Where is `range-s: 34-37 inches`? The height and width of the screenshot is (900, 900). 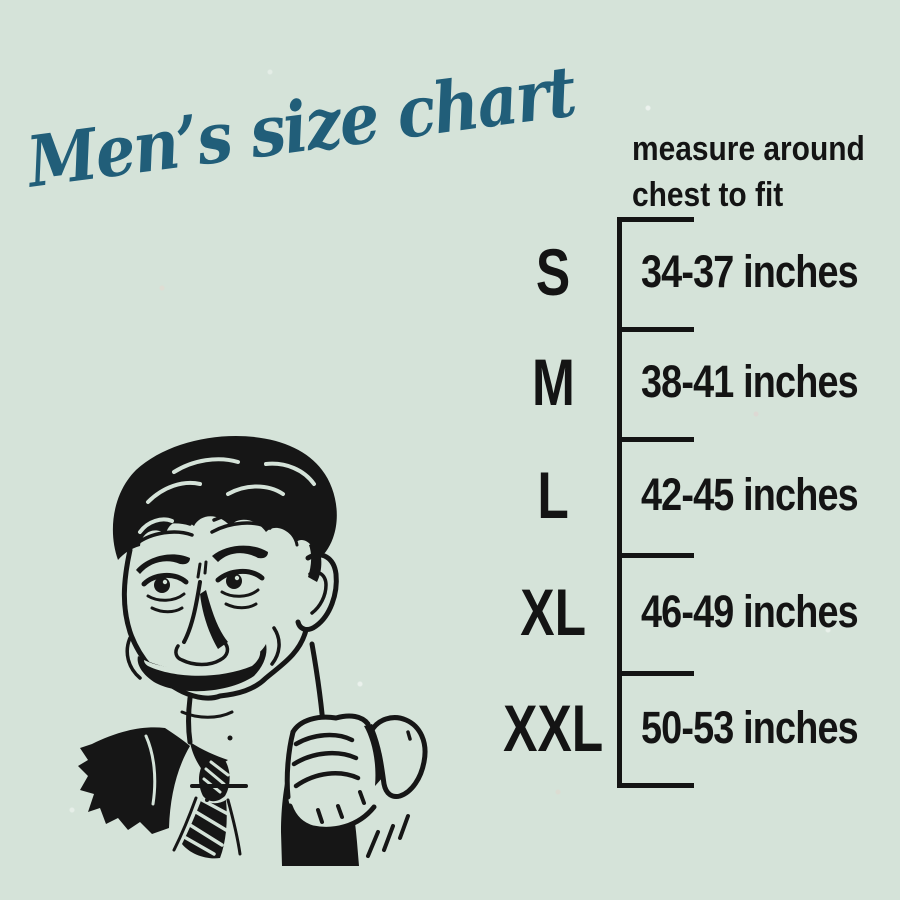
range-s: 34-37 inches is located at coordinates (750, 271).